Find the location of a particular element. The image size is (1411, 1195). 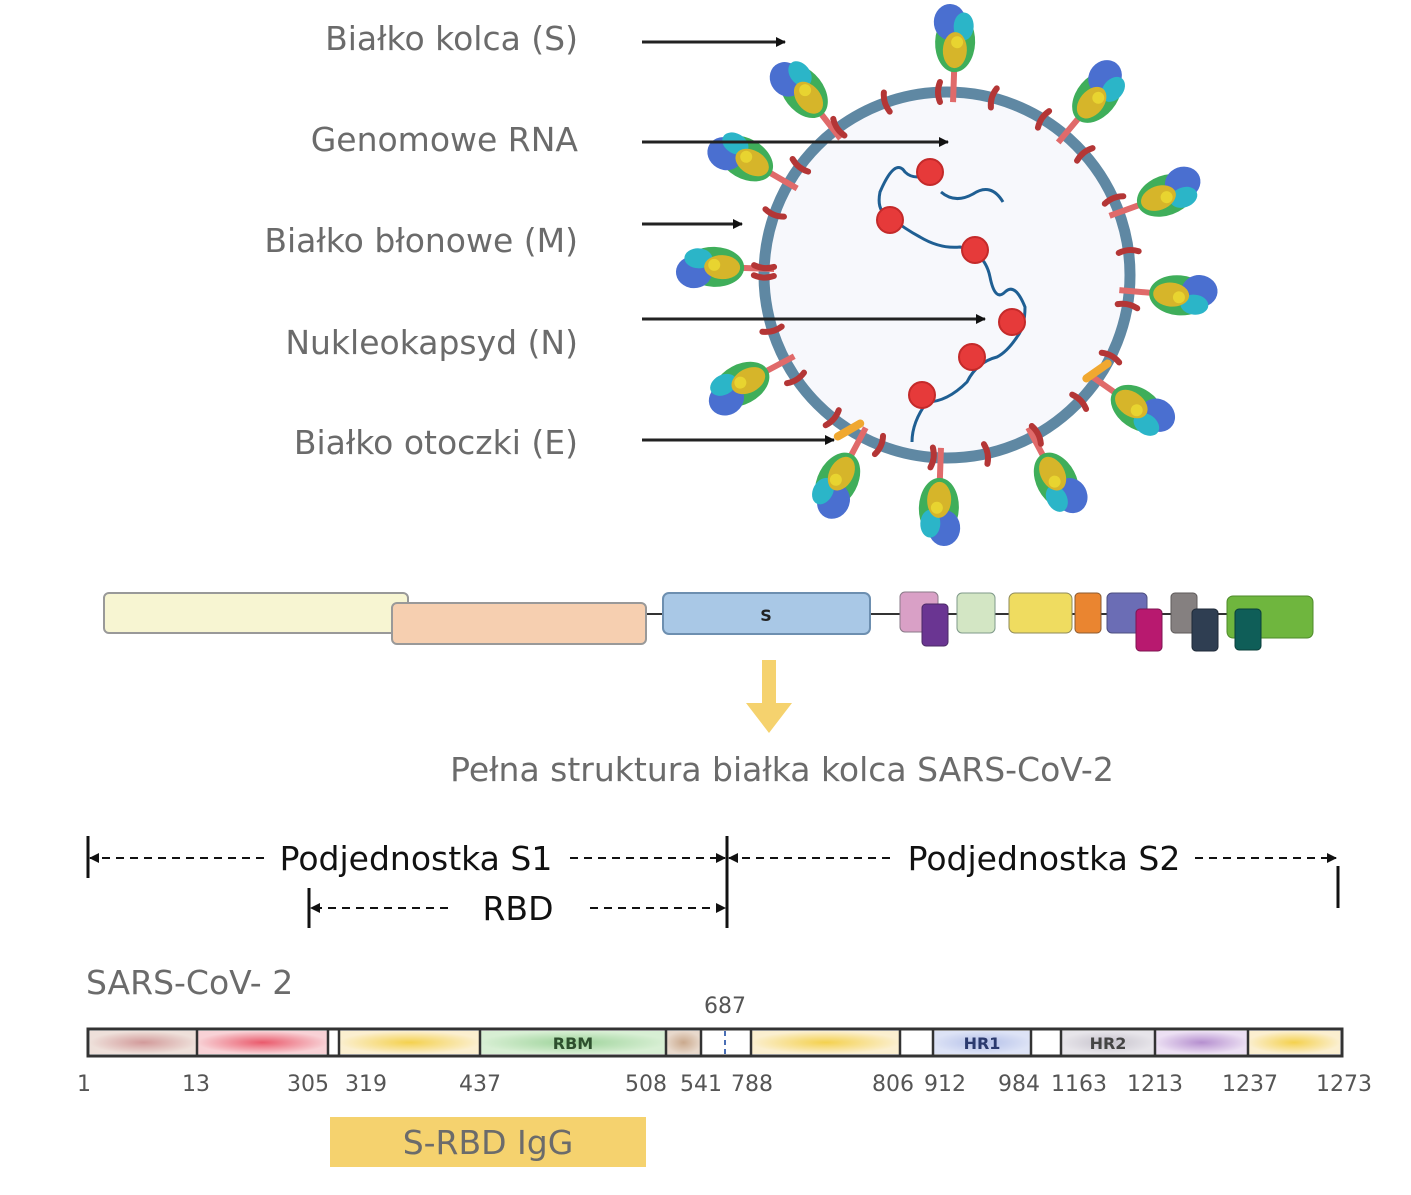

position-label: 1 is located at coordinates (84, 1084).